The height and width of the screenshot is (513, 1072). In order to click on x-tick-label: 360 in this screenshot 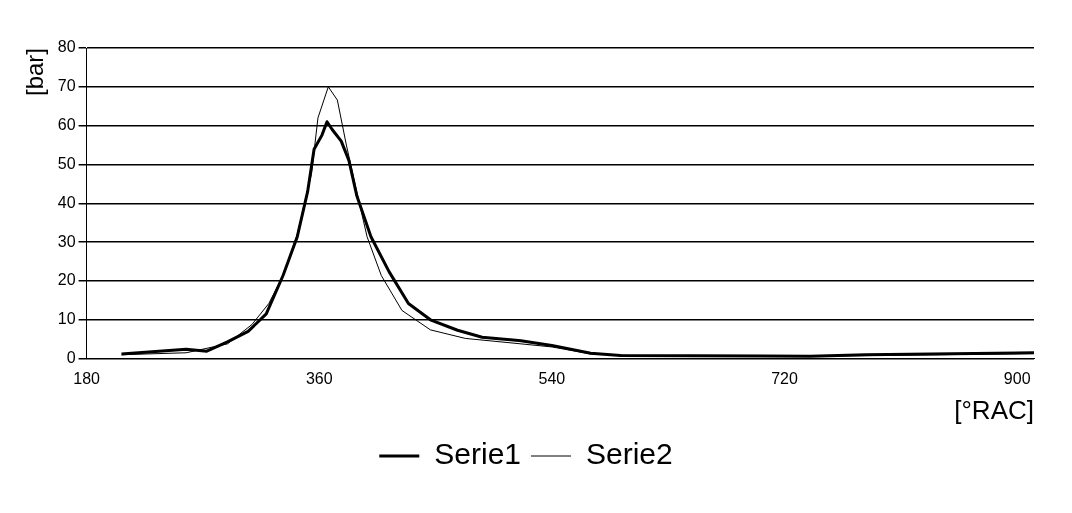, I will do `click(319, 378)`.